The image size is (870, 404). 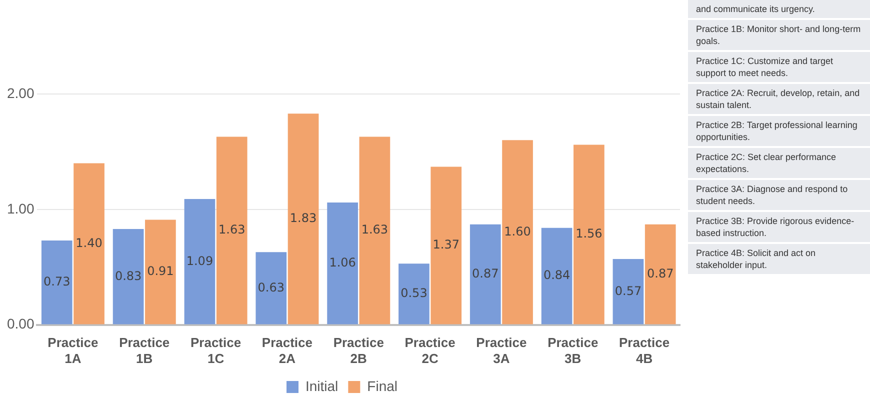 What do you see at coordinates (501, 350) in the screenshot?
I see `x-tick-label: Practice 3A` at bounding box center [501, 350].